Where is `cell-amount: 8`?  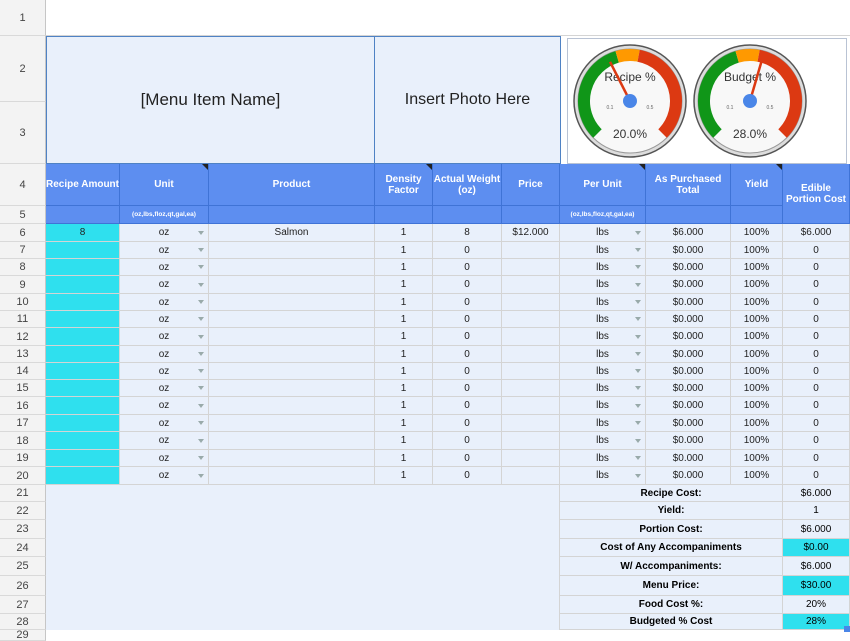
cell-amount: 8 is located at coordinates (83, 233).